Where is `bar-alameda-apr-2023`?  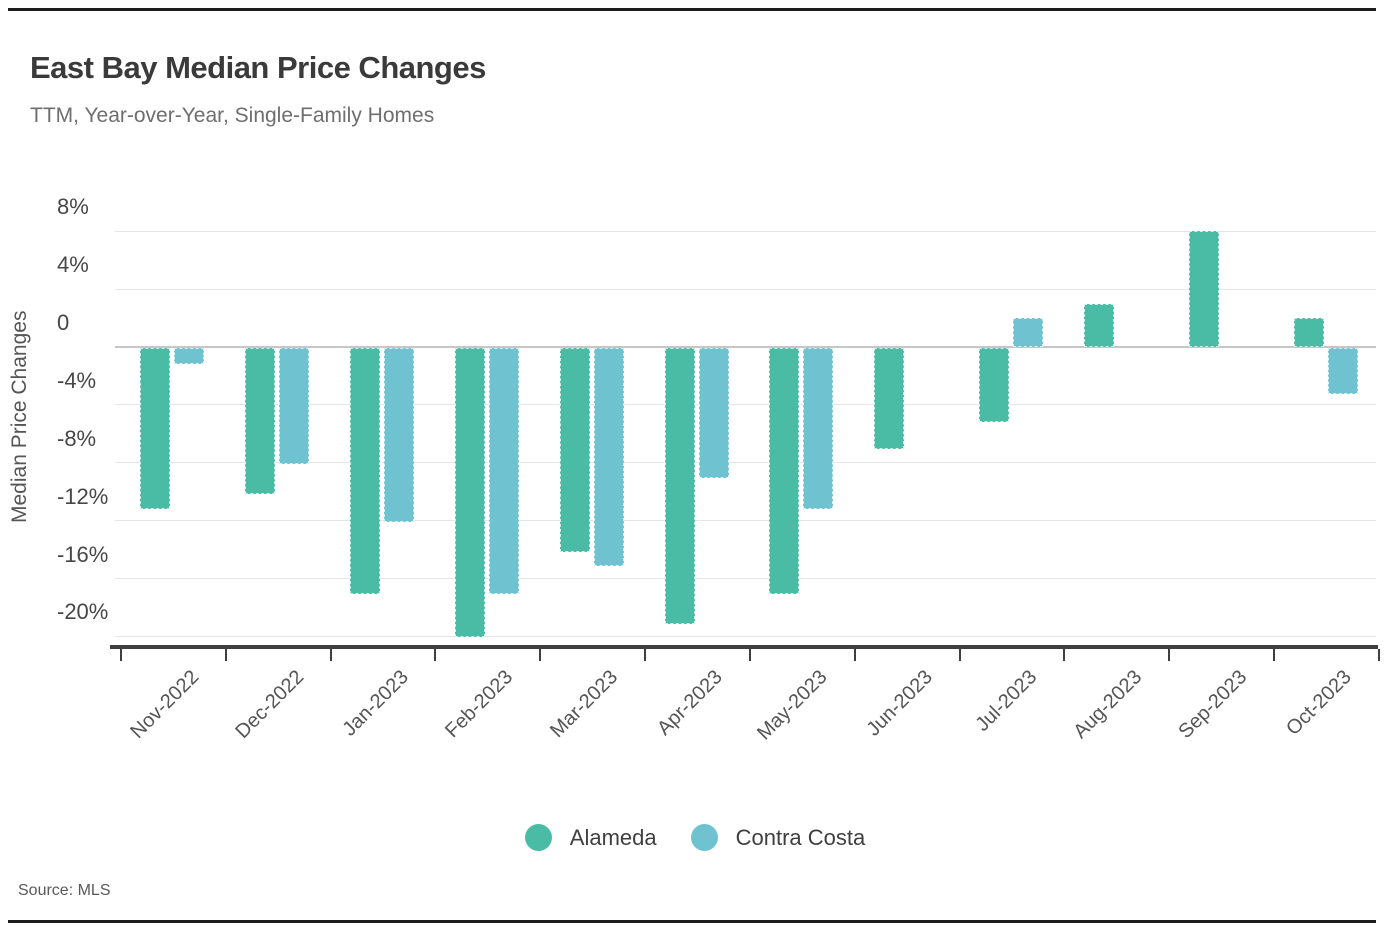
bar-alameda-apr-2023 is located at coordinates (679, 486).